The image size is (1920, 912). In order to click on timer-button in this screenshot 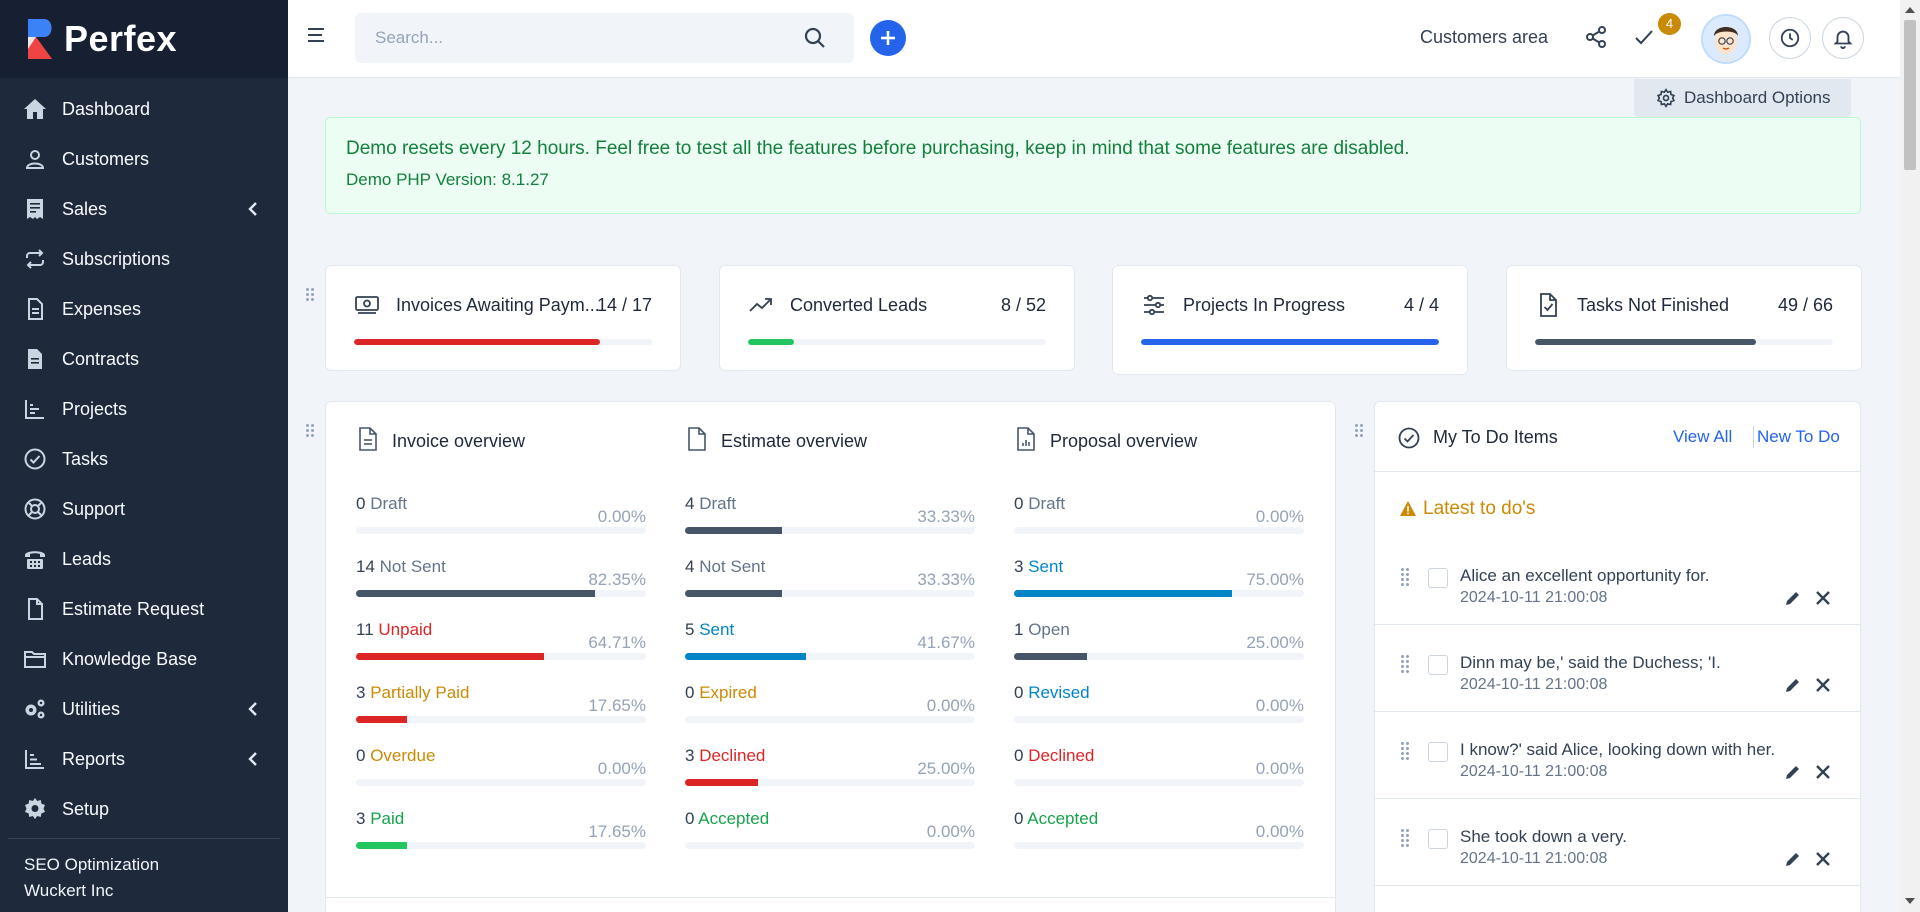, I will do `click(1790, 38)`.